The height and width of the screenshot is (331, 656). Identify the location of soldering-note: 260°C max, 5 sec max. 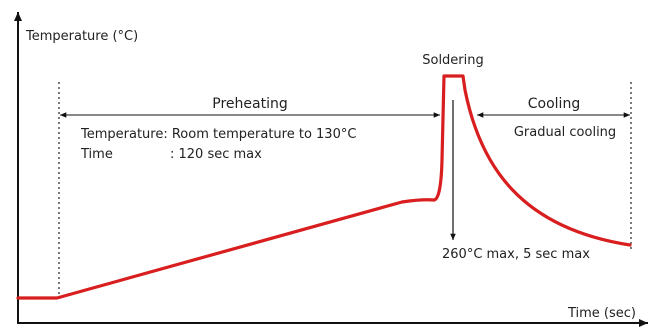
(516, 254).